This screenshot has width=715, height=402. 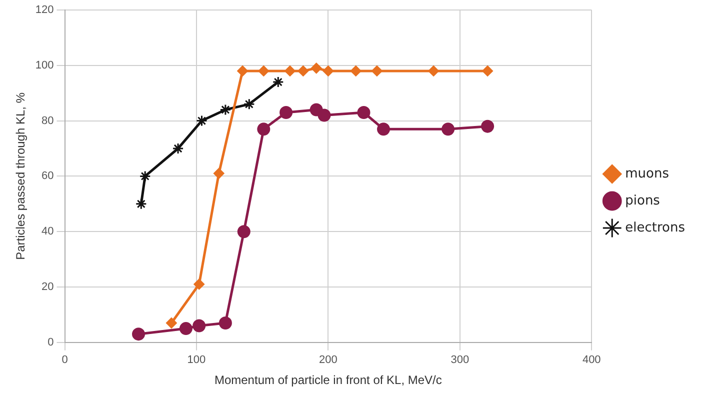 I want to click on y-tick-label: 0, so click(x=51, y=342).